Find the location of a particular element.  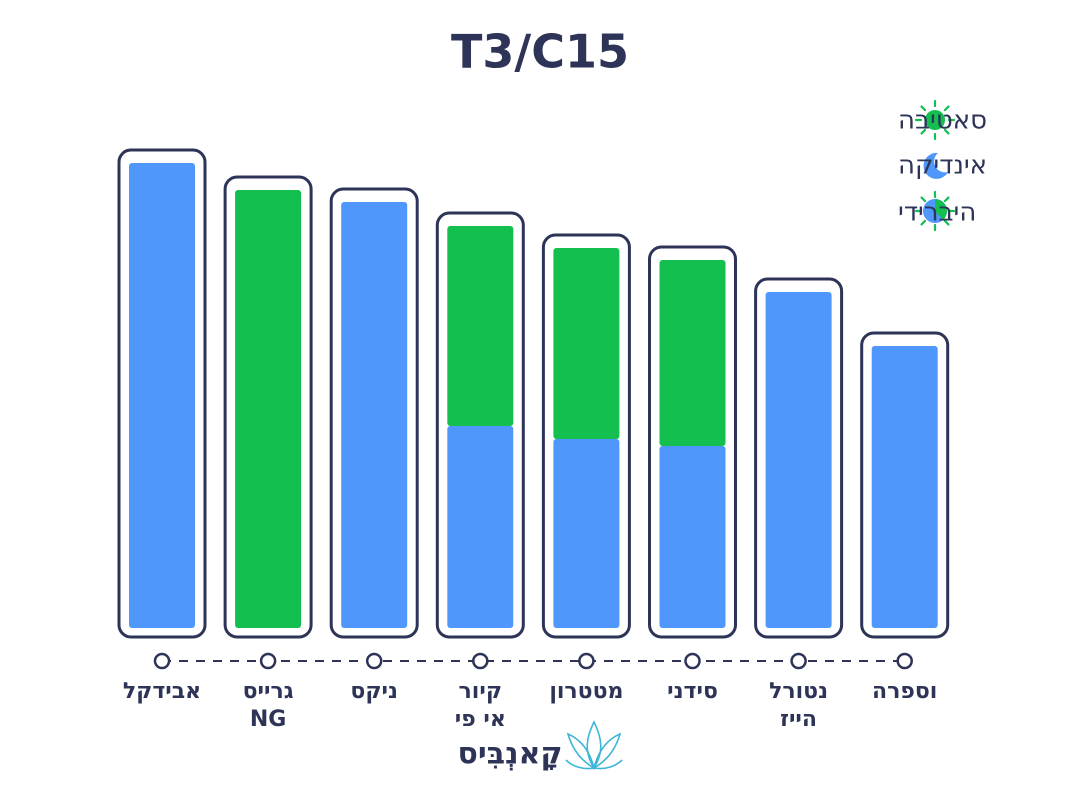

icon-sun is located at coordinates (935, 120).